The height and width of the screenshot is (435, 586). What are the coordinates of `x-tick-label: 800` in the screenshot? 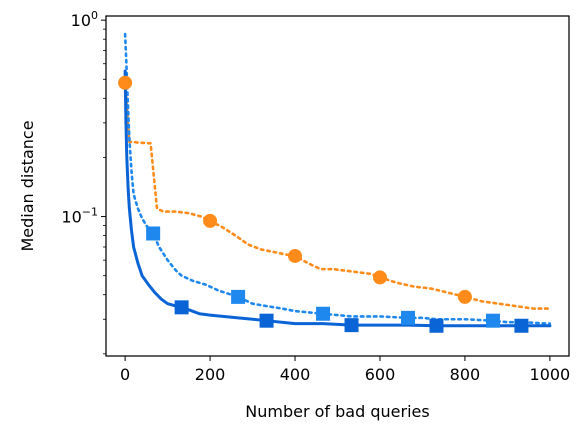 It's located at (465, 374).